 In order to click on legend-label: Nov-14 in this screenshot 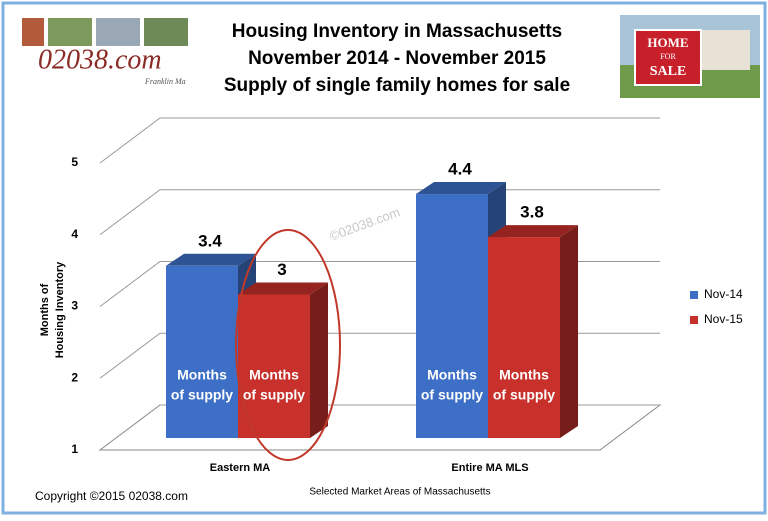, I will do `click(723, 294)`.